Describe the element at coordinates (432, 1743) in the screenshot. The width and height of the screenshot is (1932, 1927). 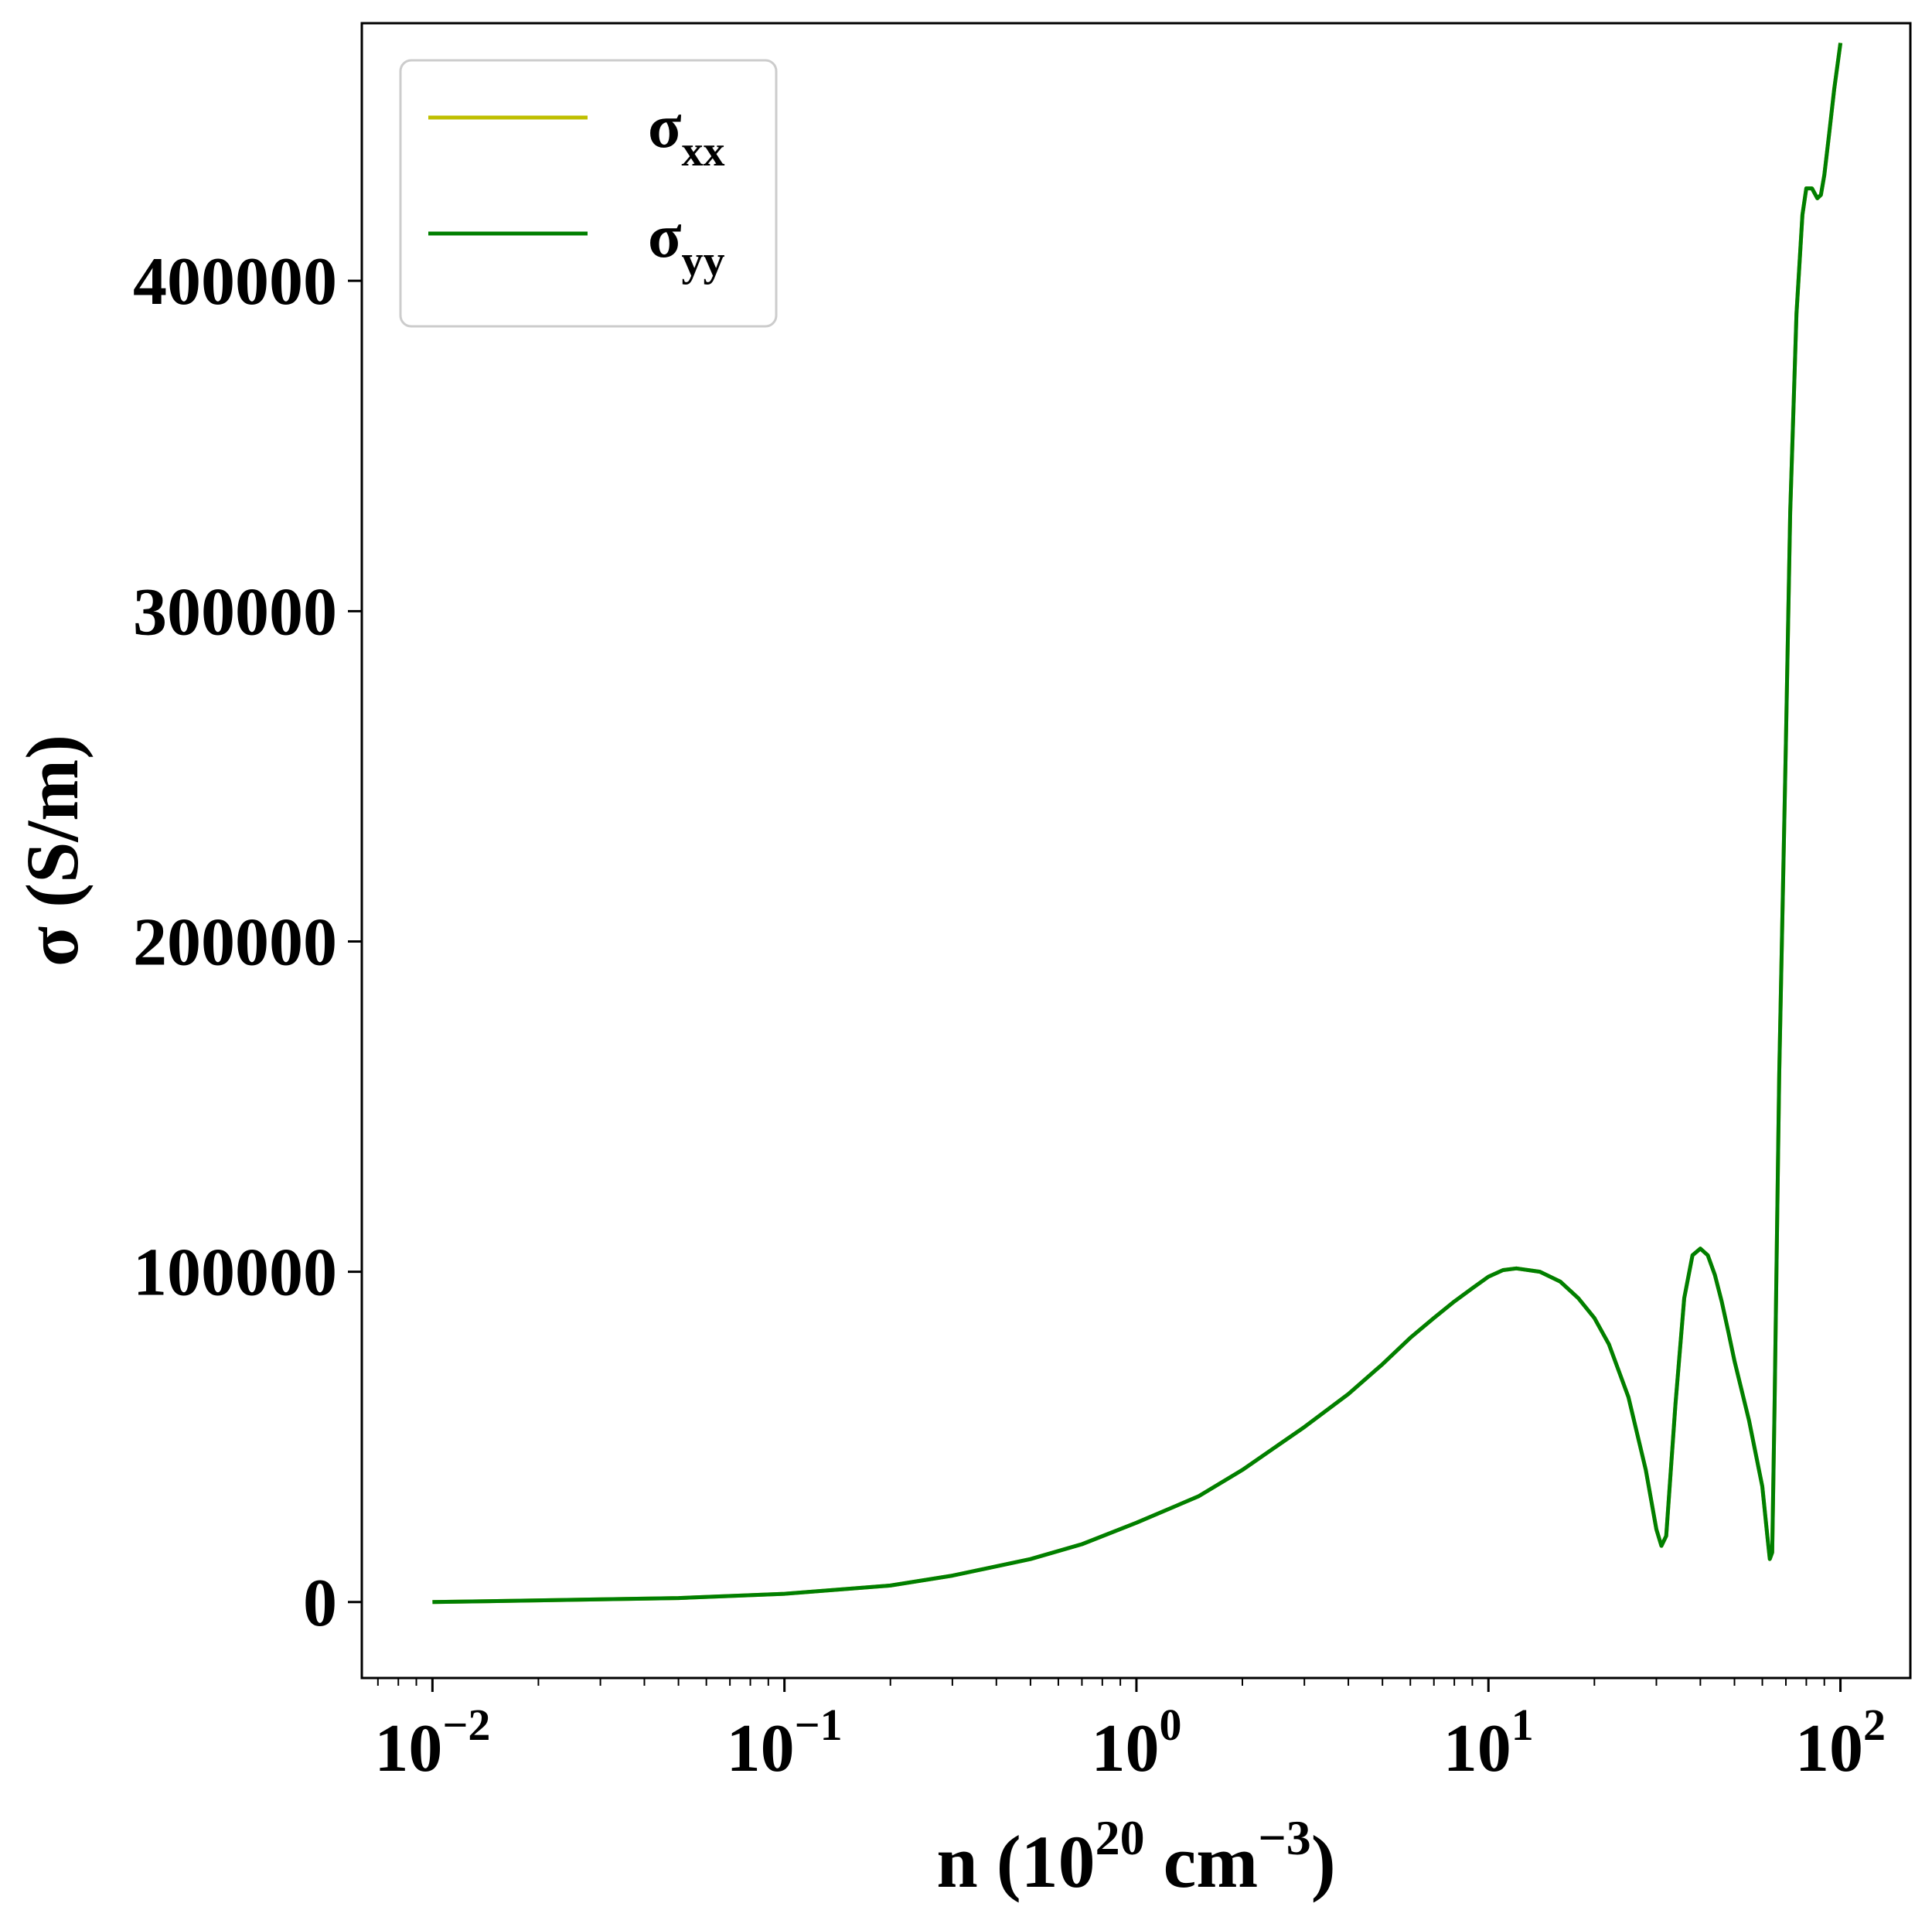
I see `x-tick-label: 10⁻²` at that location.